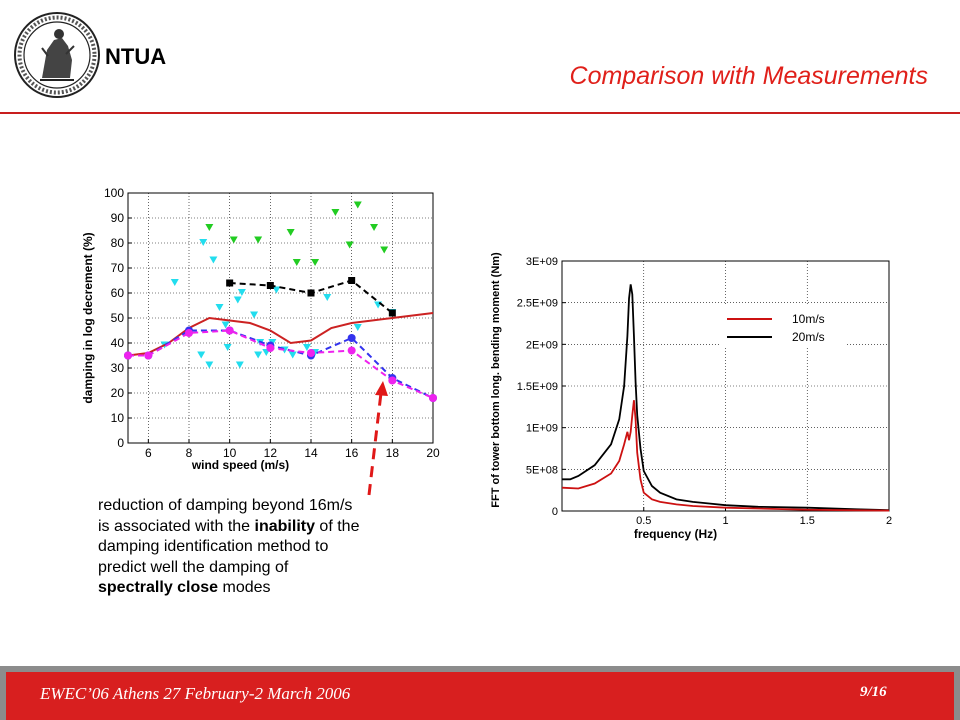 The height and width of the screenshot is (720, 960). Describe the element at coordinates (118, 268) in the screenshot. I see `y-tick-label: 70` at that location.